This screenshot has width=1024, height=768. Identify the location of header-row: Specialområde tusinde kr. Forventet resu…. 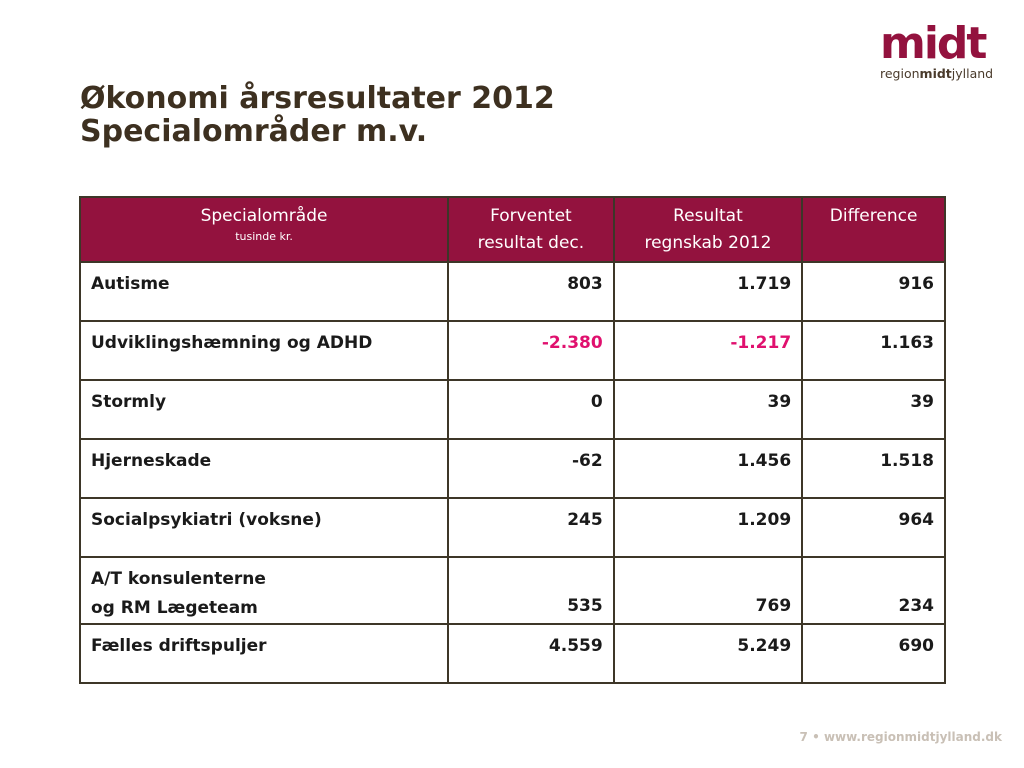
(512, 229).